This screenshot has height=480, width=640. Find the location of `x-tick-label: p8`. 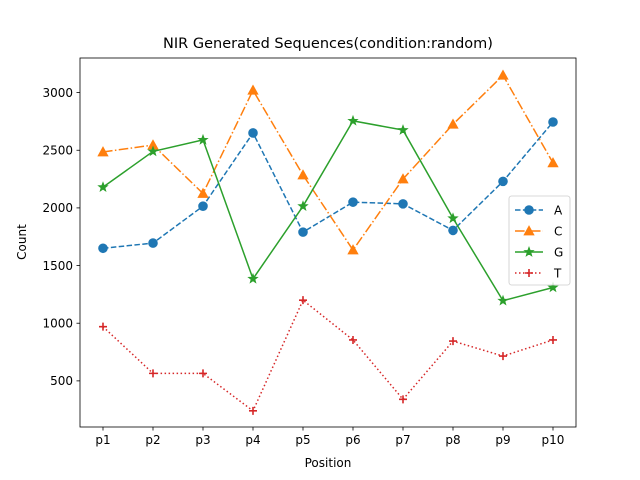

x-tick-label: p8 is located at coordinates (452, 440).